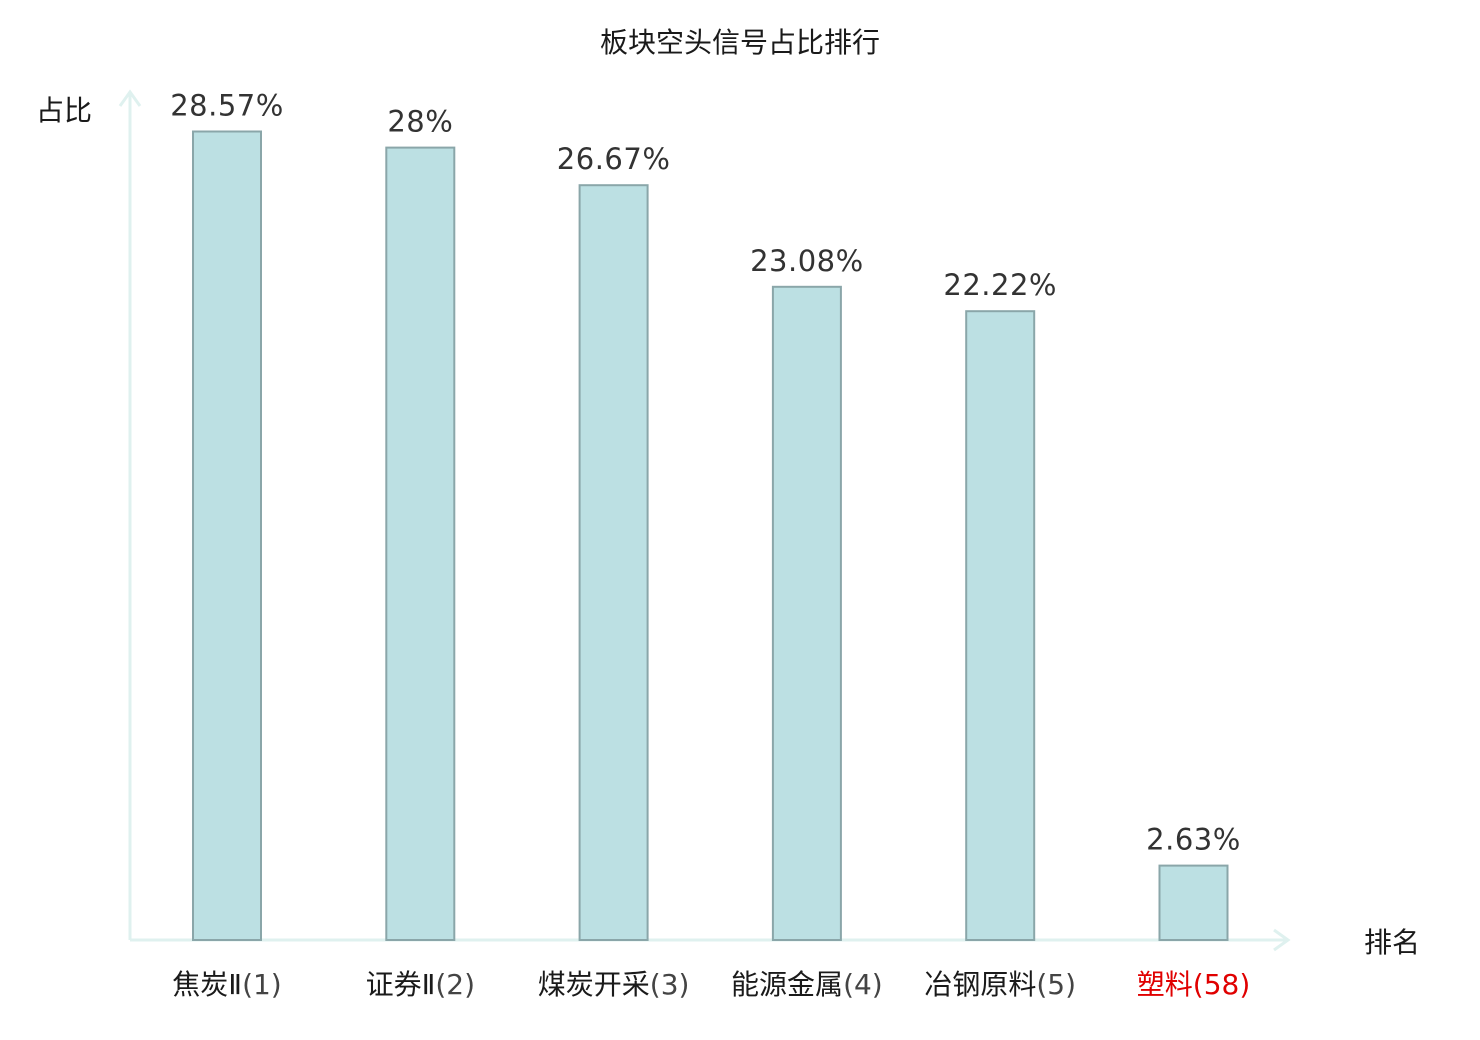  I want to click on category-rank: (1), so click(262, 984).